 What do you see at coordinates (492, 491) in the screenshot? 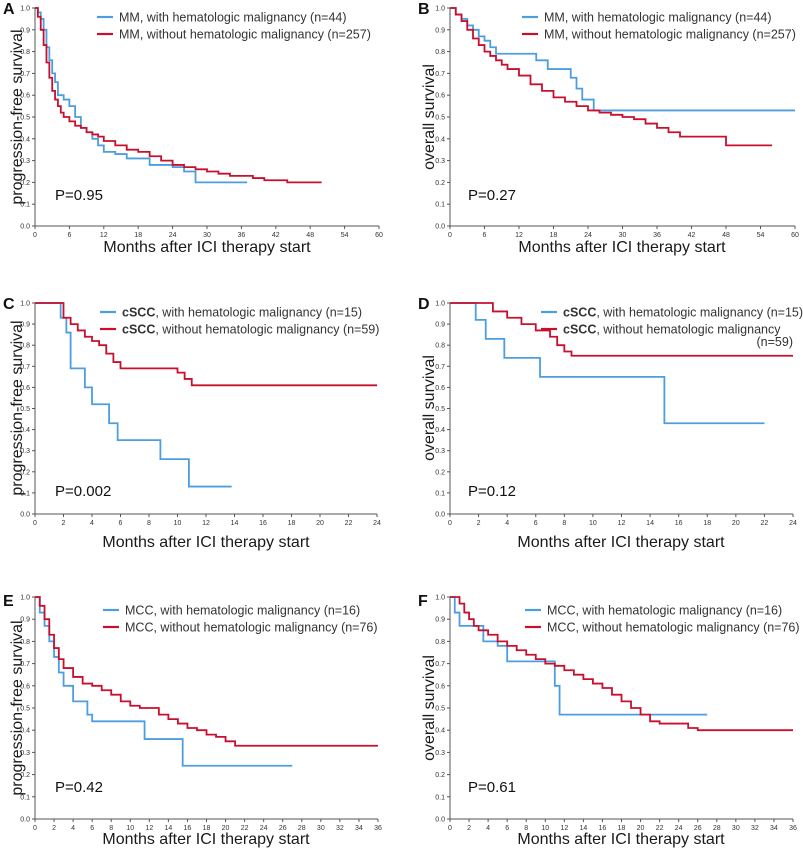
I see `p-value: P=0.12` at bounding box center [492, 491].